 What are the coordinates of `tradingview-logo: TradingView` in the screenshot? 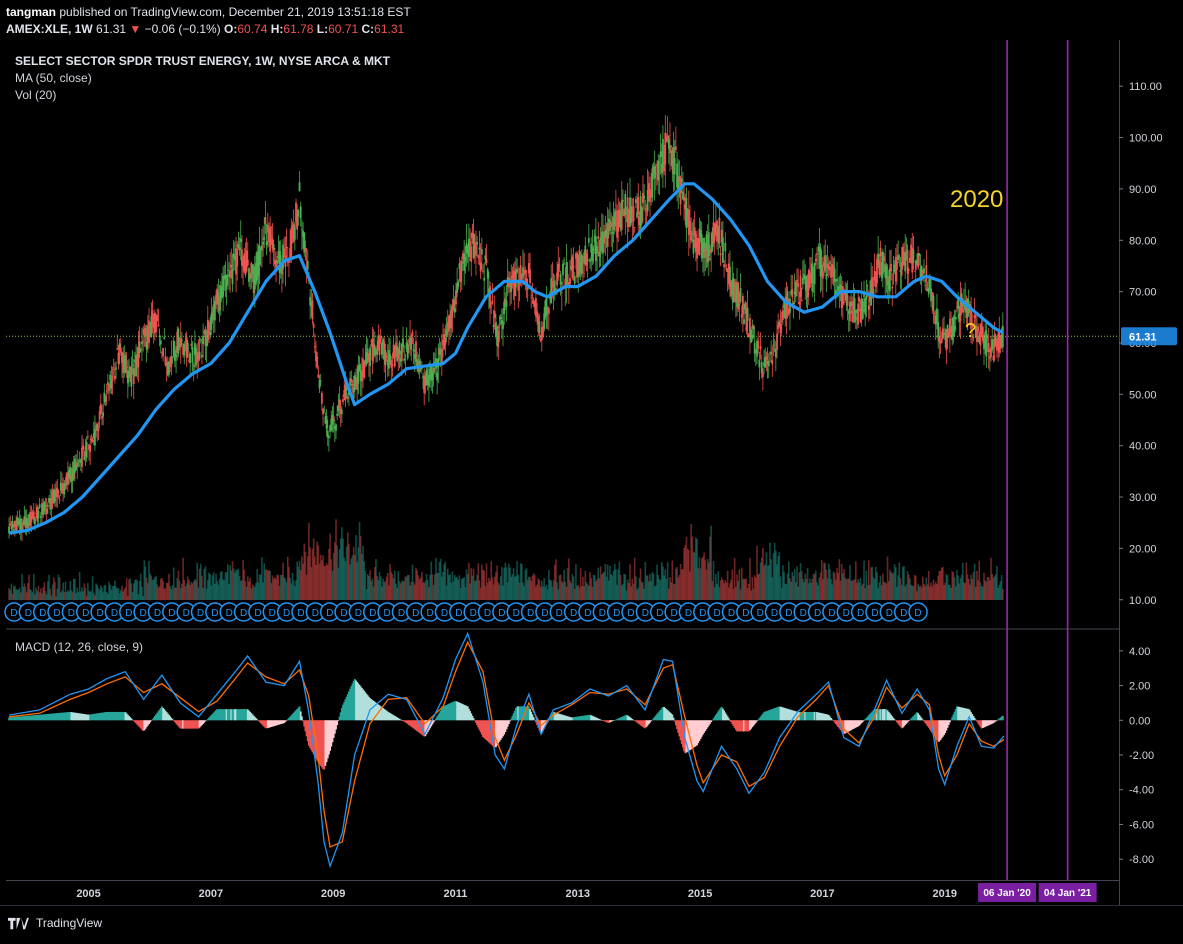 It's located at (55, 923).